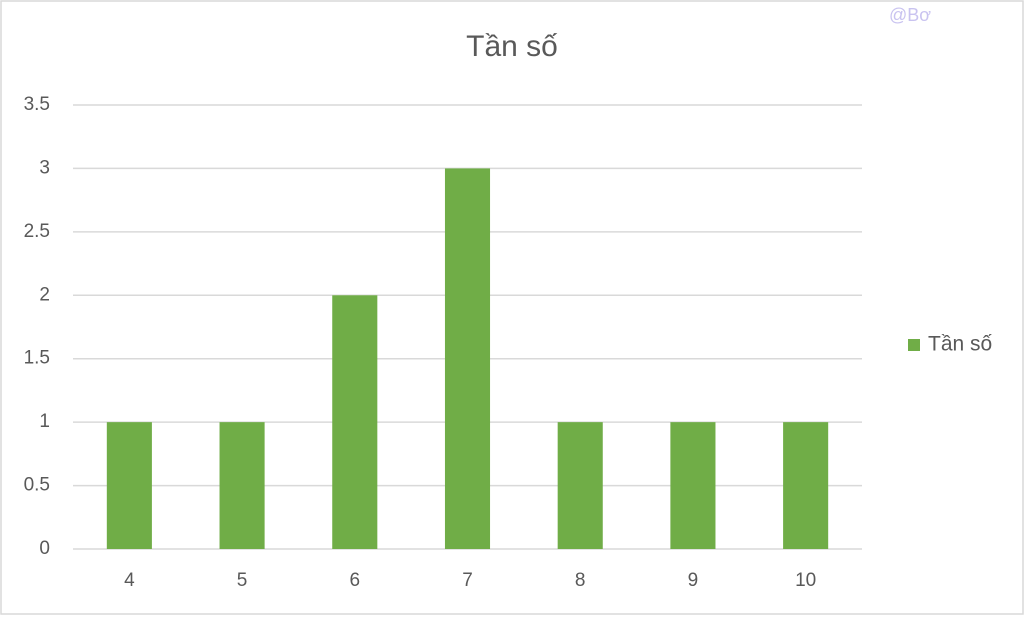 The image size is (1024, 619). Describe the element at coordinates (242, 580) in the screenshot. I see `x-tick-label: 5` at that location.